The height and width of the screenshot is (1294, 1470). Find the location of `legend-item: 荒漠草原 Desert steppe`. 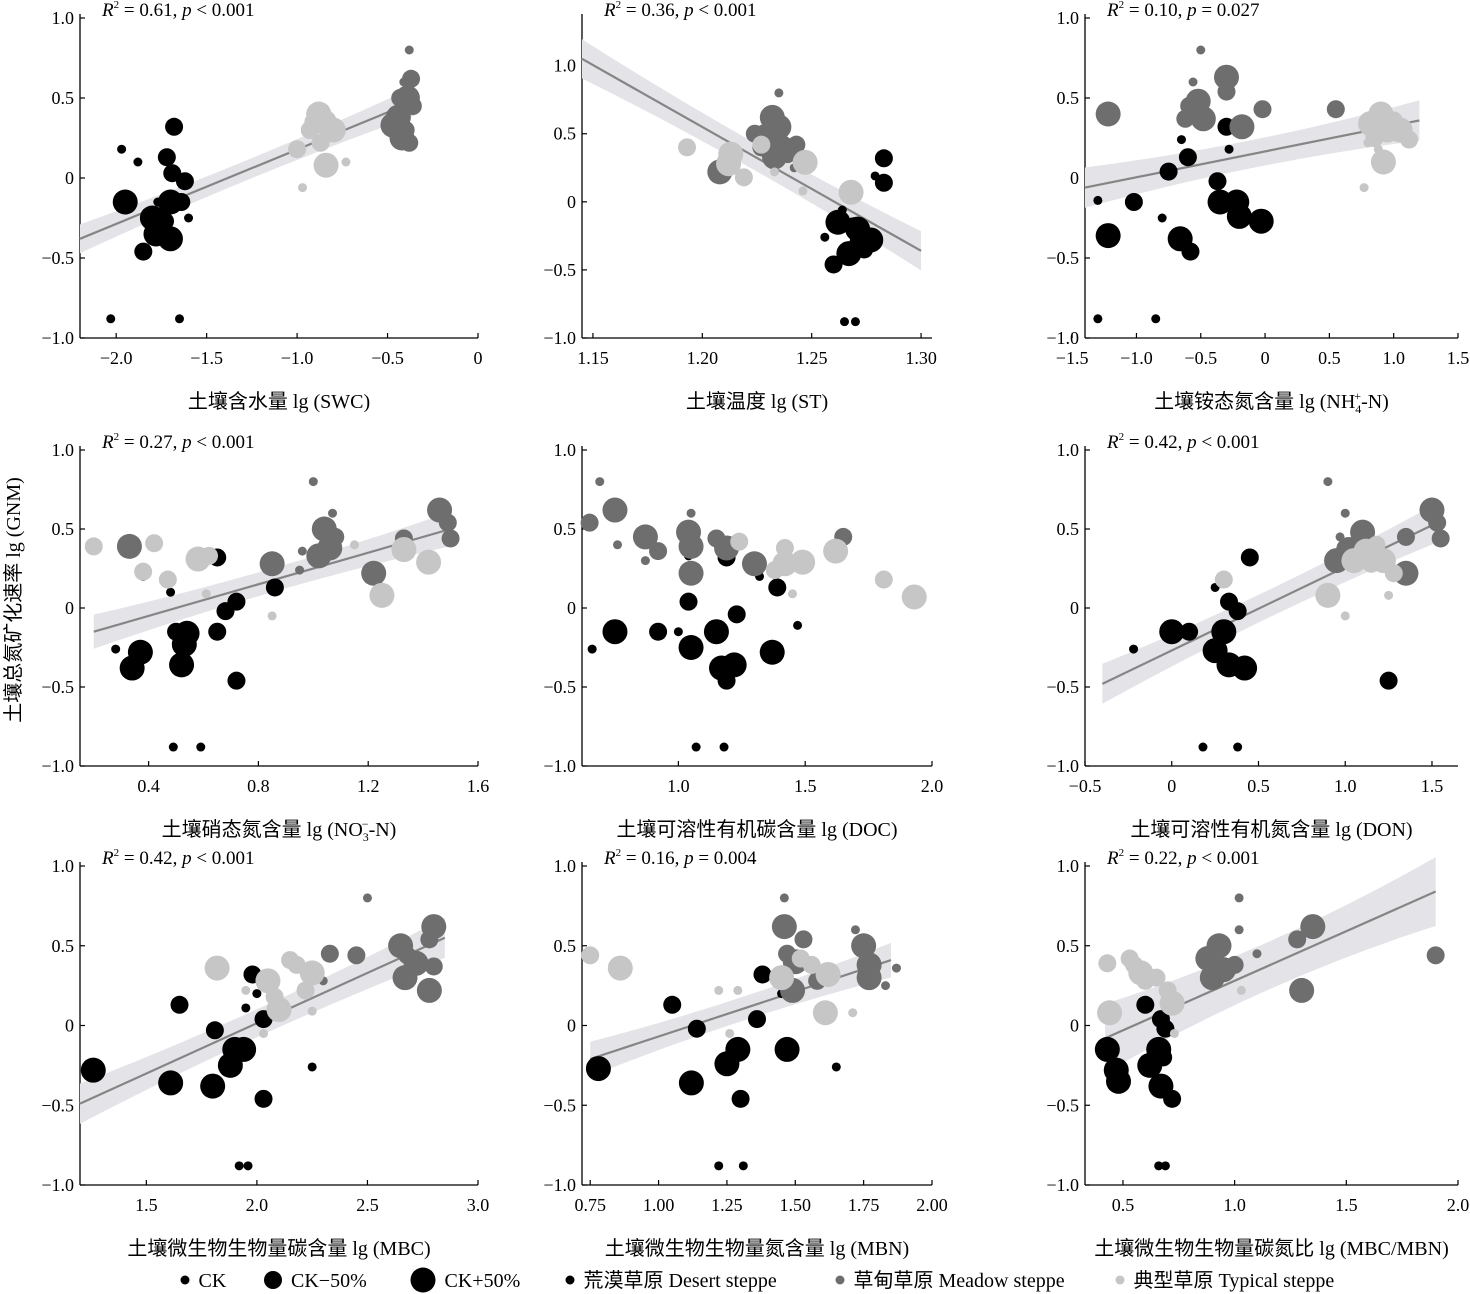

legend-item: 荒漠草原 Desert steppe is located at coordinates (671, 1280).